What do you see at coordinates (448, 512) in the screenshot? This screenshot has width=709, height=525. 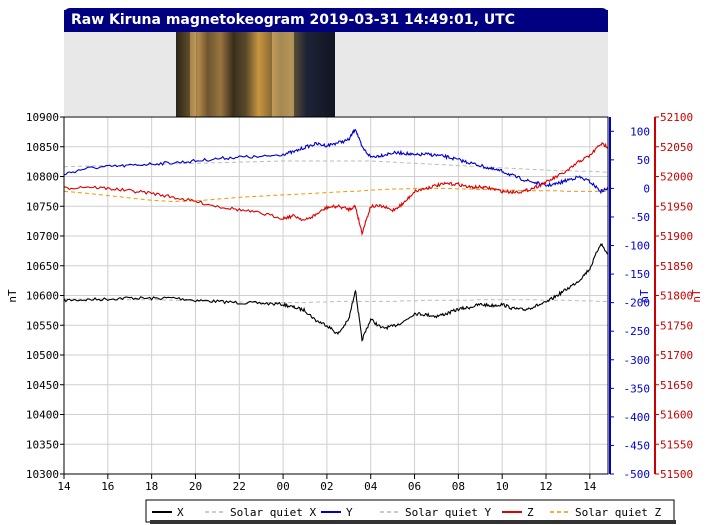 I see `legend-label-solar-quiet-y: Solar quiet Y` at bounding box center [448, 512].